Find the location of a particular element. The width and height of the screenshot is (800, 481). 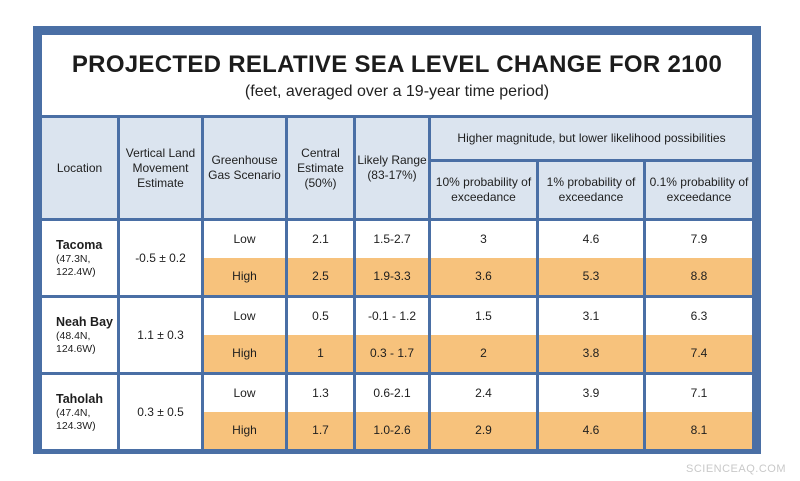

p01-cell: 7.1 is located at coordinates (699, 393).